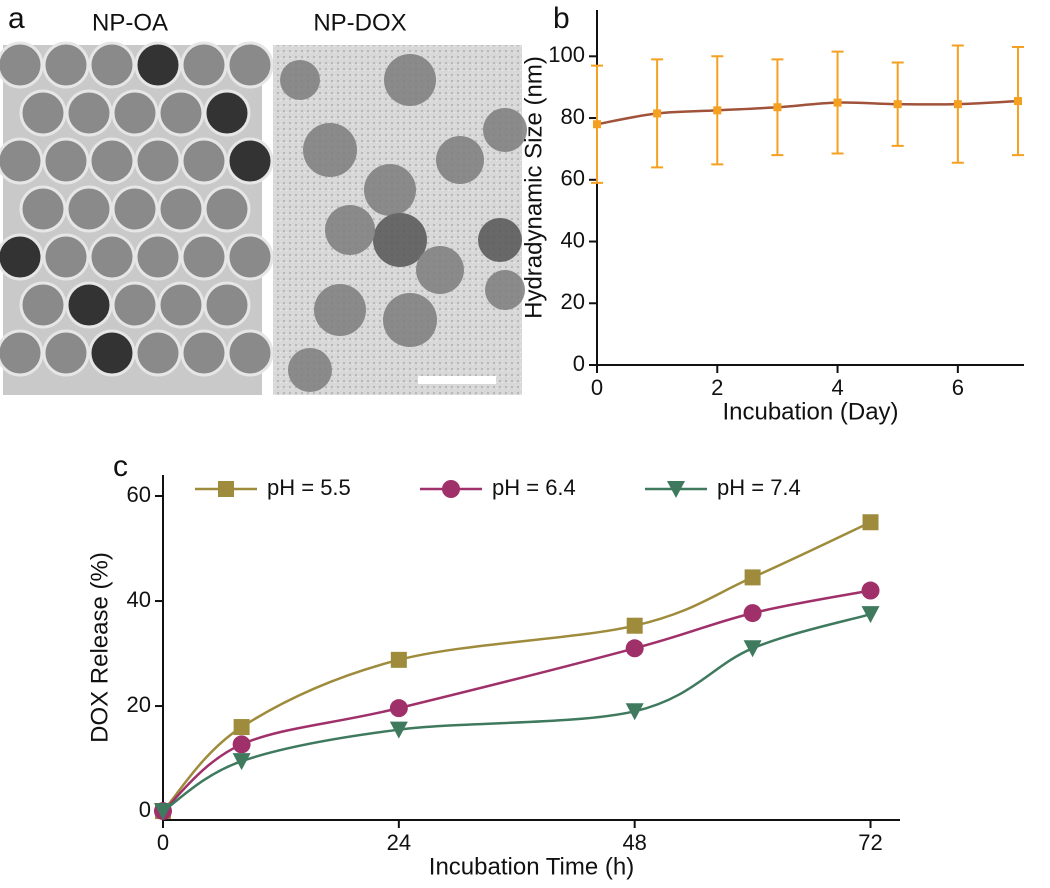 Image resolution: width=1050 pixels, height=888 pixels. I want to click on panel-label: b, so click(561, 18).